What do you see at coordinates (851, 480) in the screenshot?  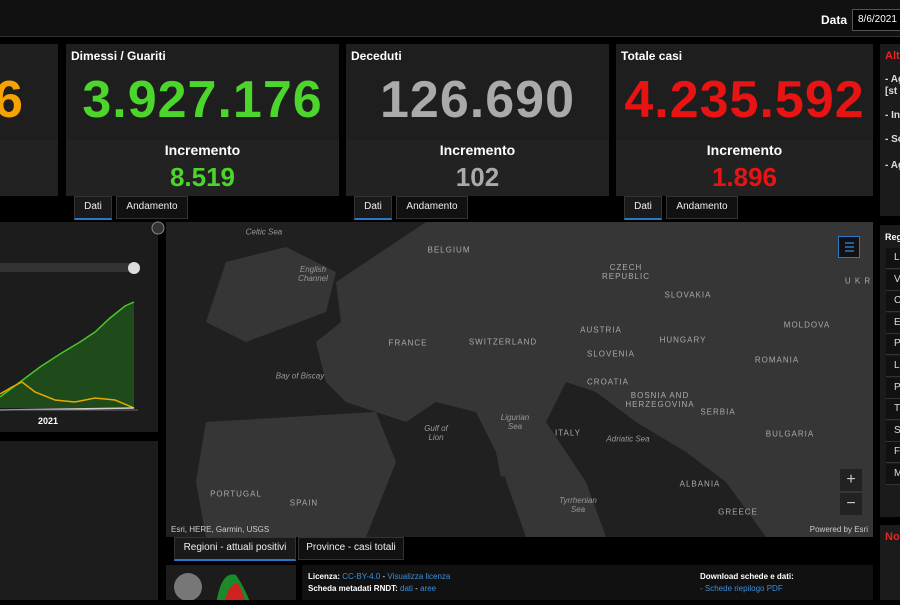 I see `zoom-in: +` at bounding box center [851, 480].